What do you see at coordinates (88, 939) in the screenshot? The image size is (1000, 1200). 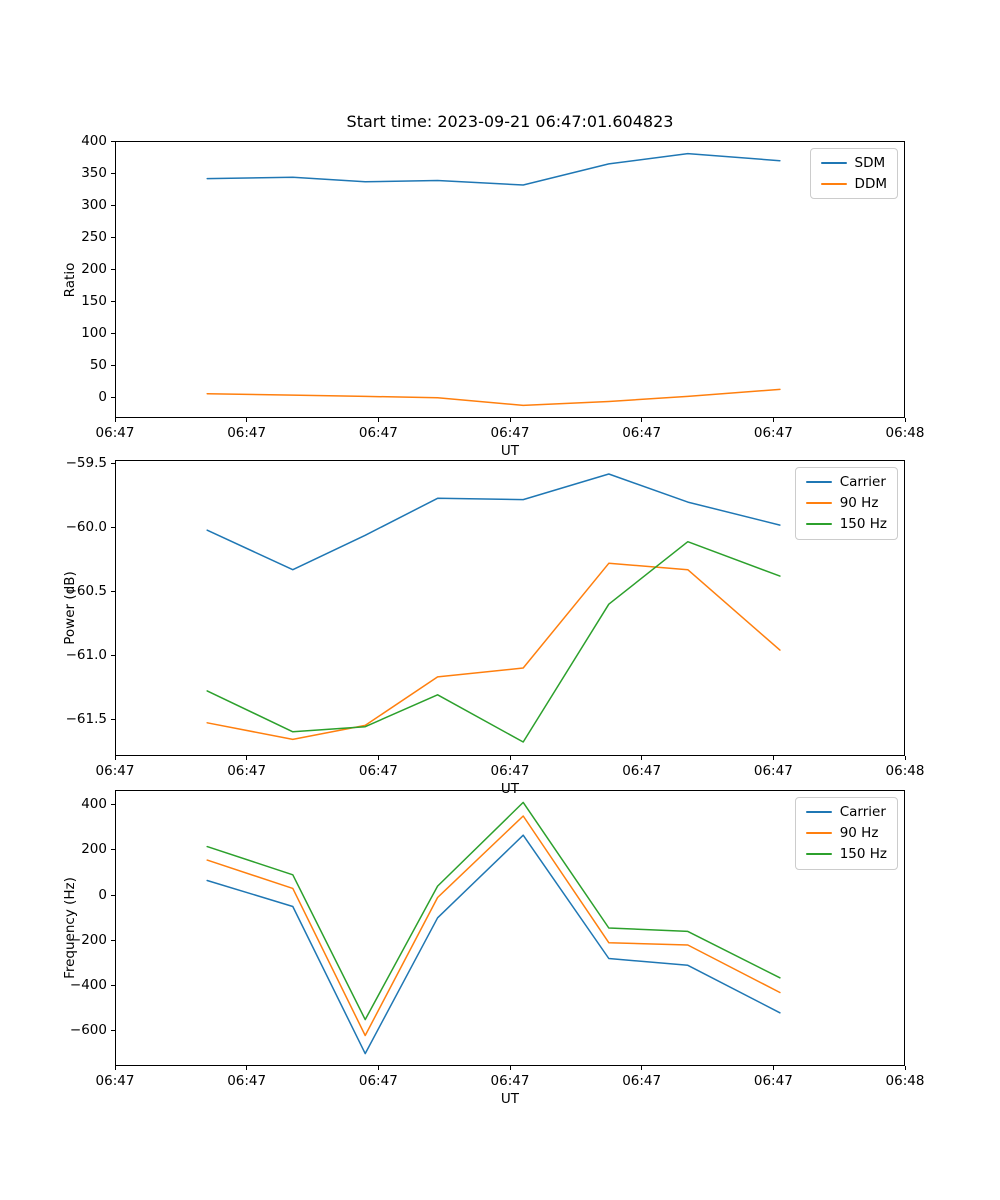 I see `y-tick-label: −200` at bounding box center [88, 939].